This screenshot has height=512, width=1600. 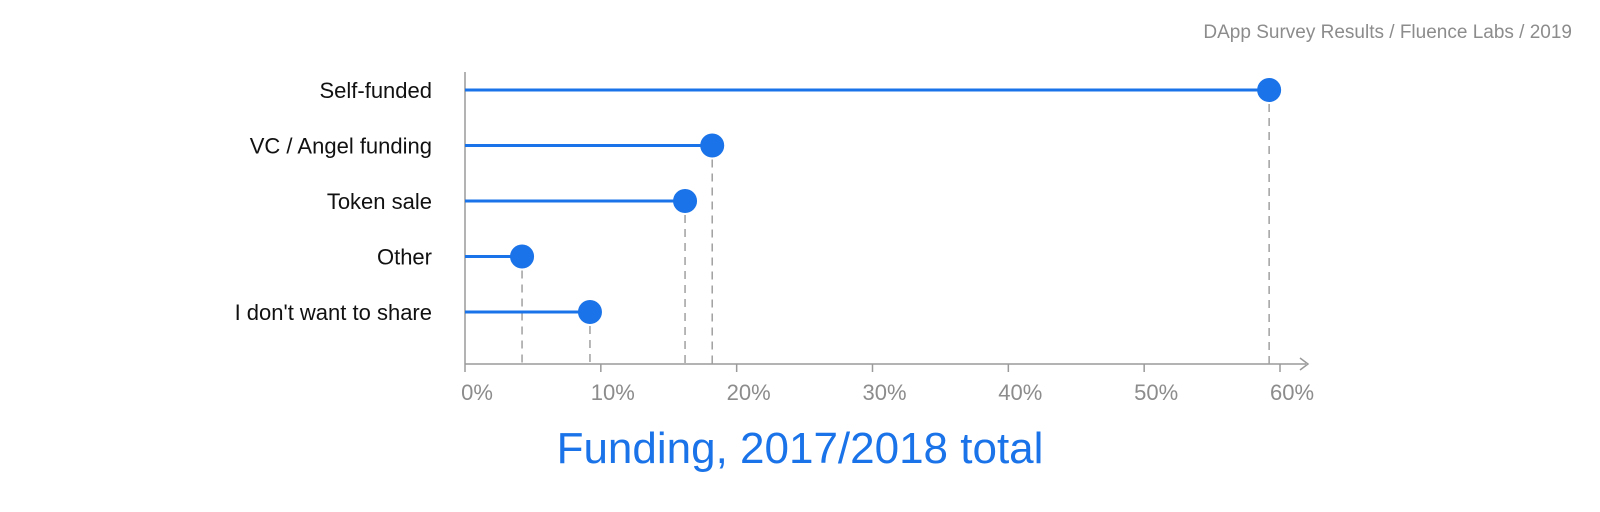 I want to click on x-tick-label: 20%, so click(x=749, y=392).